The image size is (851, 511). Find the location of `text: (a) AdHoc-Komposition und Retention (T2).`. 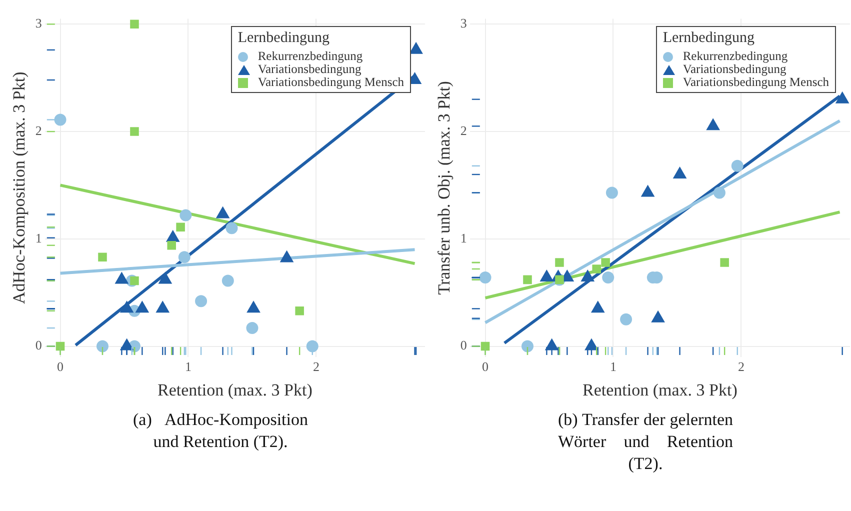

text: (a) AdHoc-Komposition und Retention (T2). is located at coordinates (220, 431).